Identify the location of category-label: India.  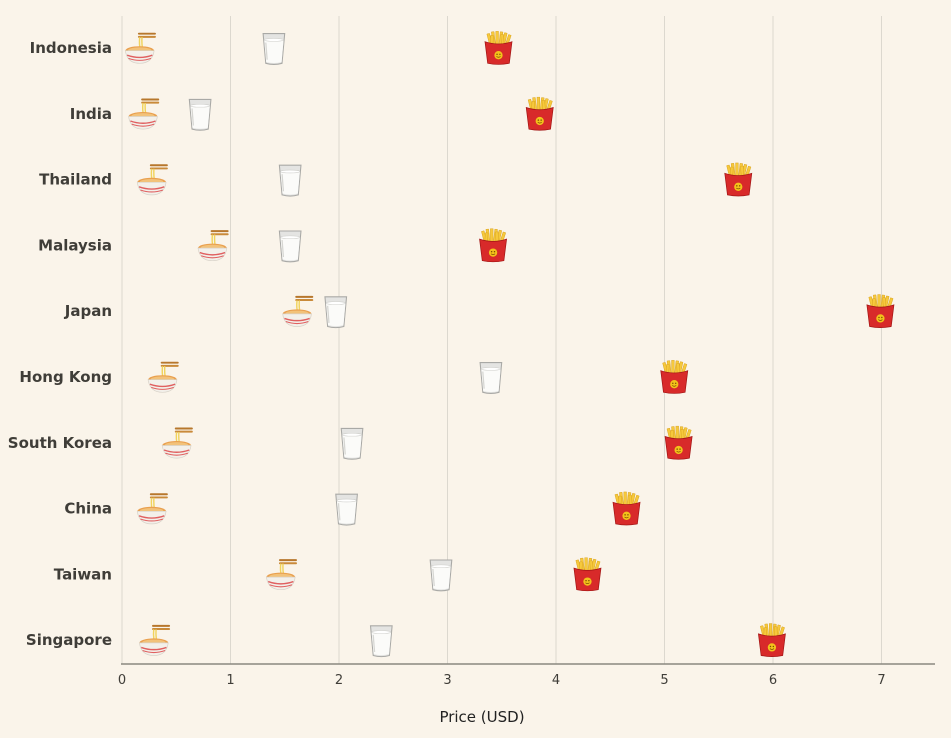
(91, 114).